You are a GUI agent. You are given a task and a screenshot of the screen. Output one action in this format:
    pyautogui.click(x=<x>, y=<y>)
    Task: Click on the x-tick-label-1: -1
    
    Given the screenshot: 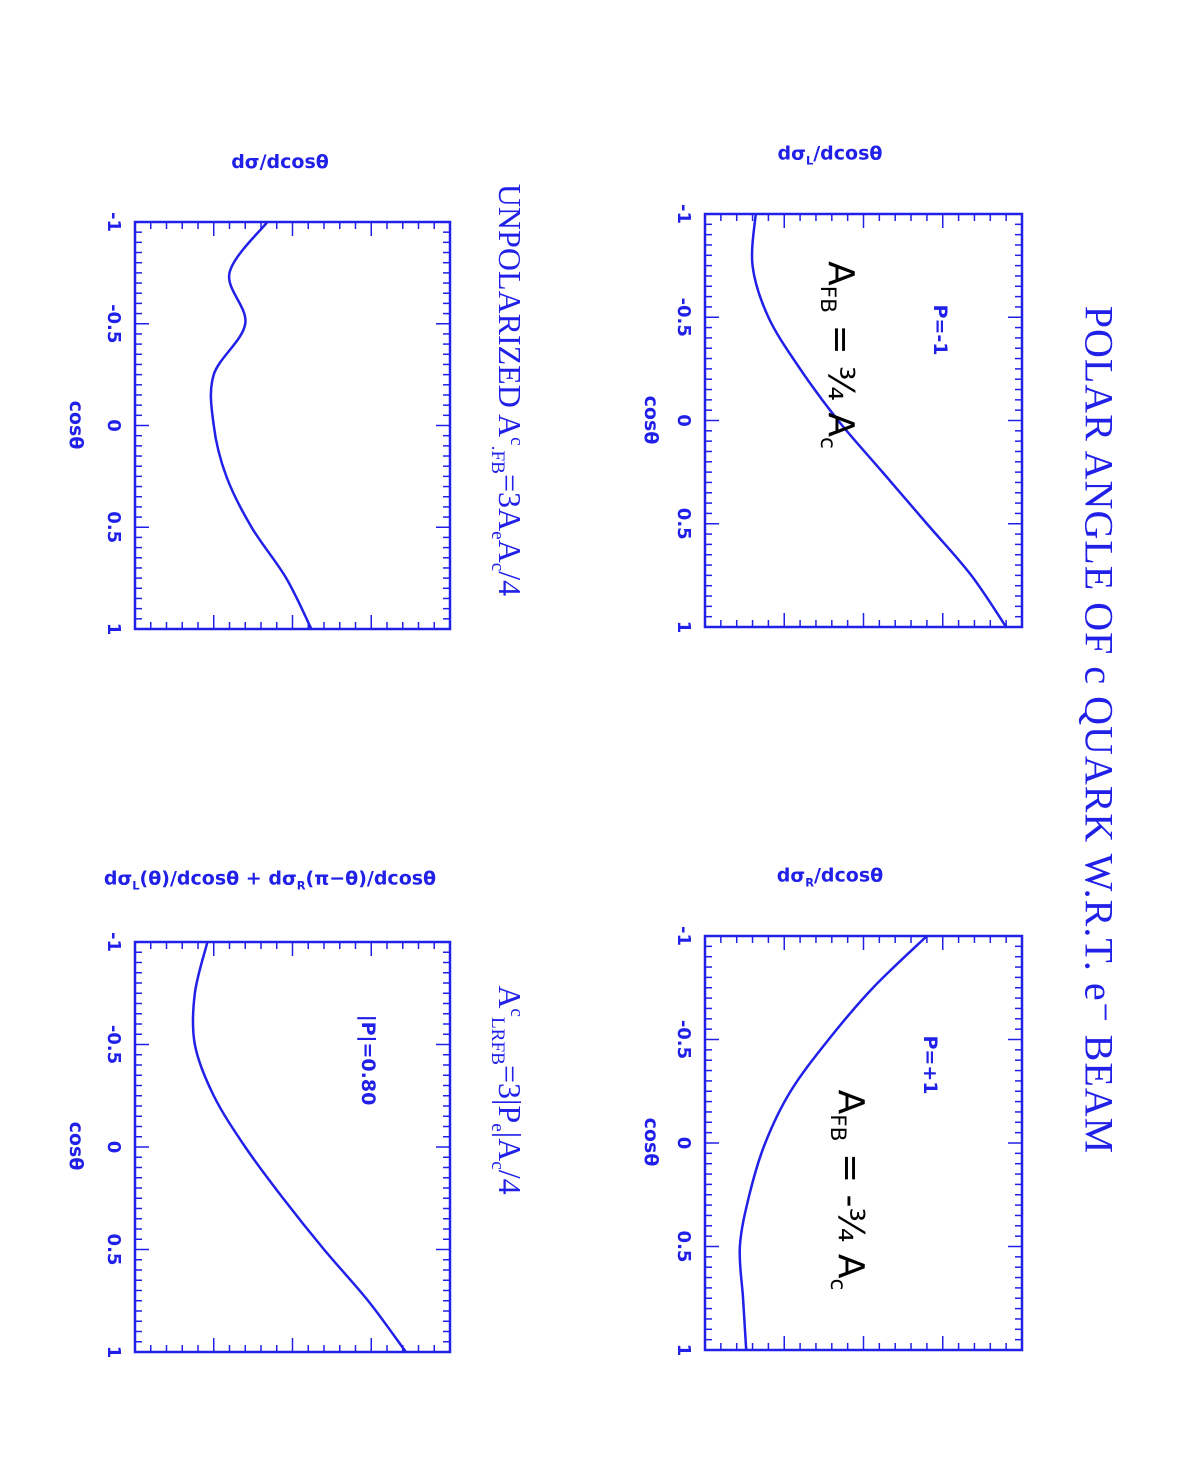 What is the action you would take?
    pyautogui.click(x=683, y=214)
    